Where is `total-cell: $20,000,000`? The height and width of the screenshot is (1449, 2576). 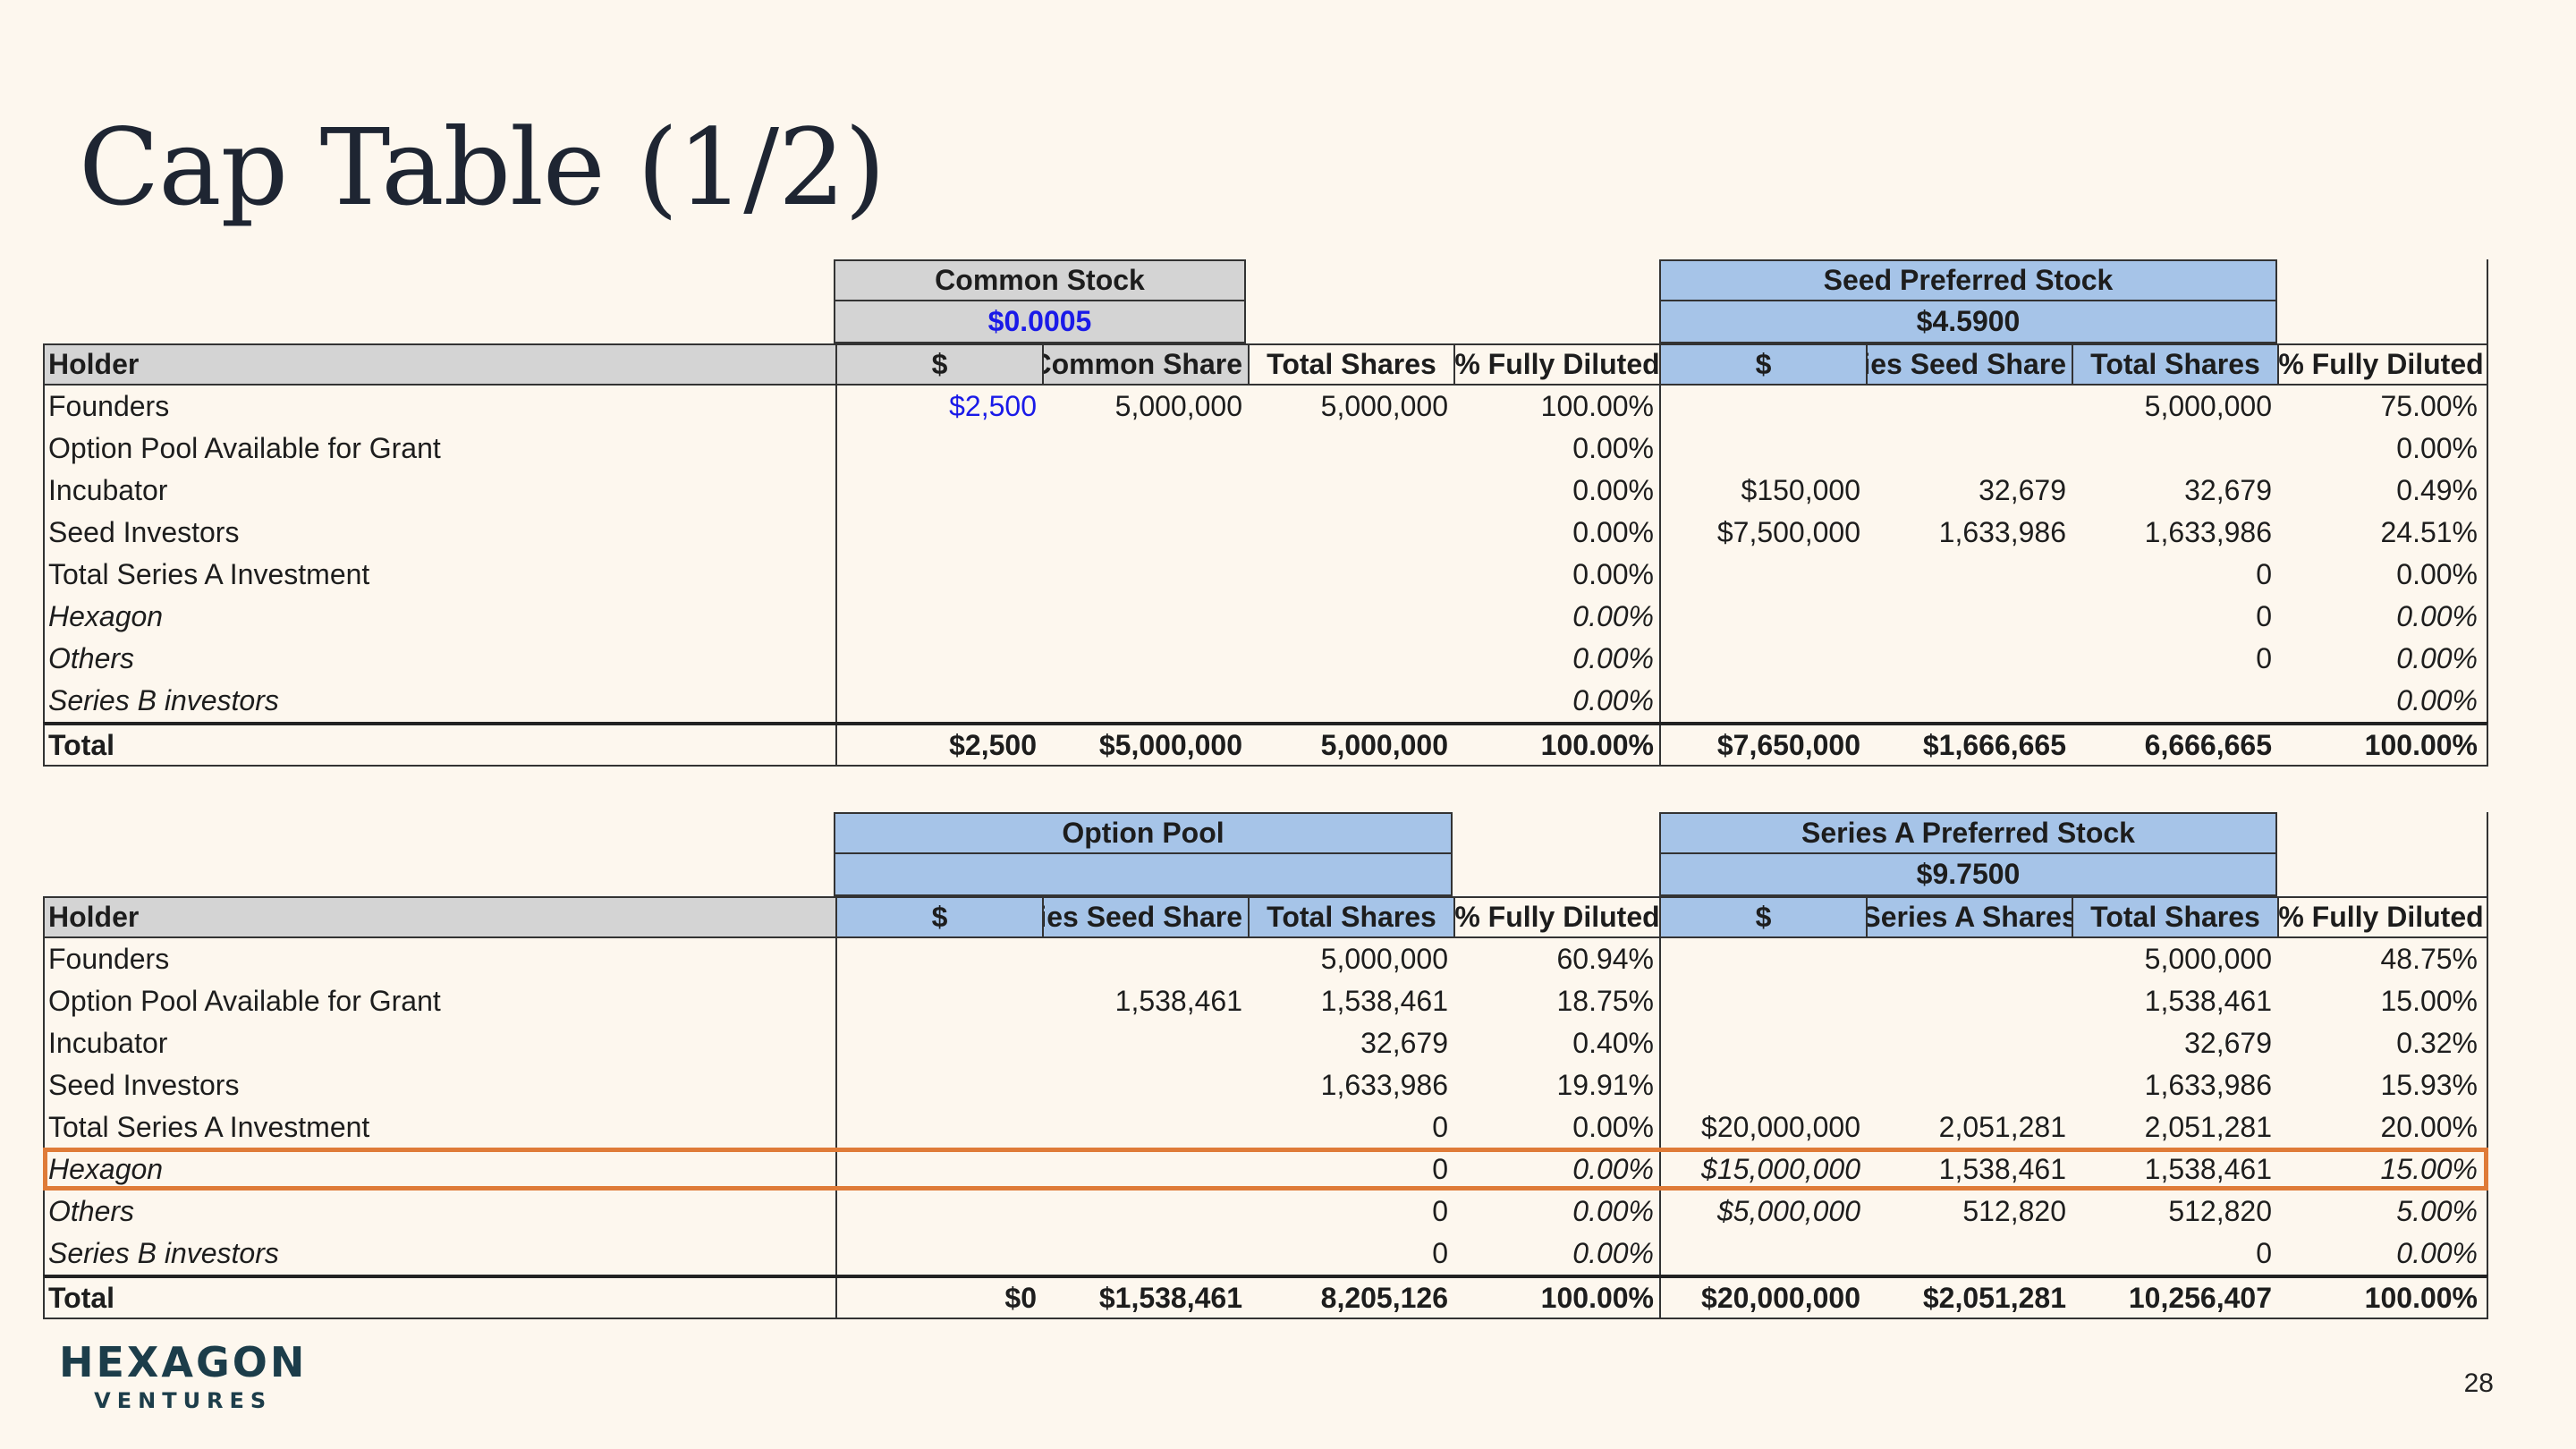
total-cell: $20,000,000 is located at coordinates (1762, 1298).